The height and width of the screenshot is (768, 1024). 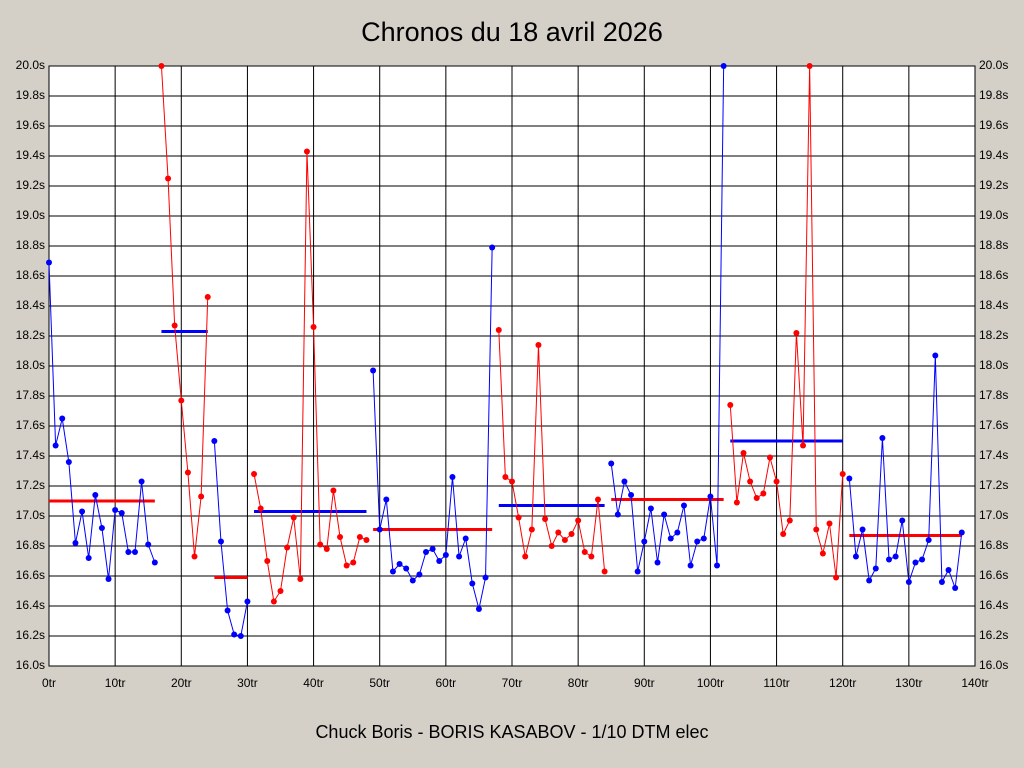 What do you see at coordinates (644, 683) in the screenshot?
I see `x-tick-label: 90tr` at bounding box center [644, 683].